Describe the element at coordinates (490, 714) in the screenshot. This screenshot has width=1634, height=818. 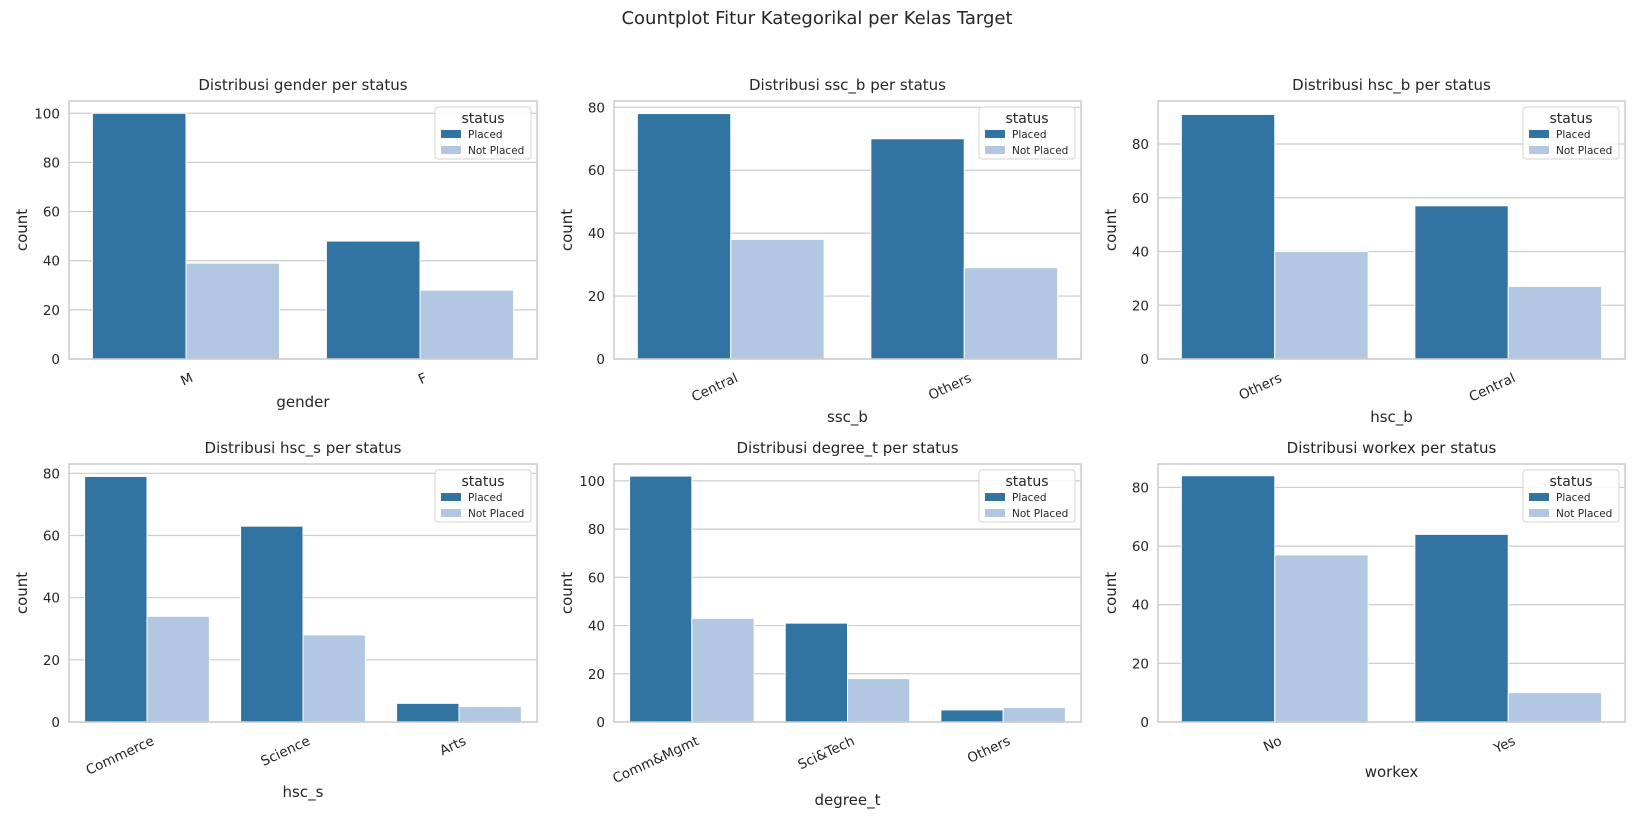
I see `bar-not-placed-arts` at that location.